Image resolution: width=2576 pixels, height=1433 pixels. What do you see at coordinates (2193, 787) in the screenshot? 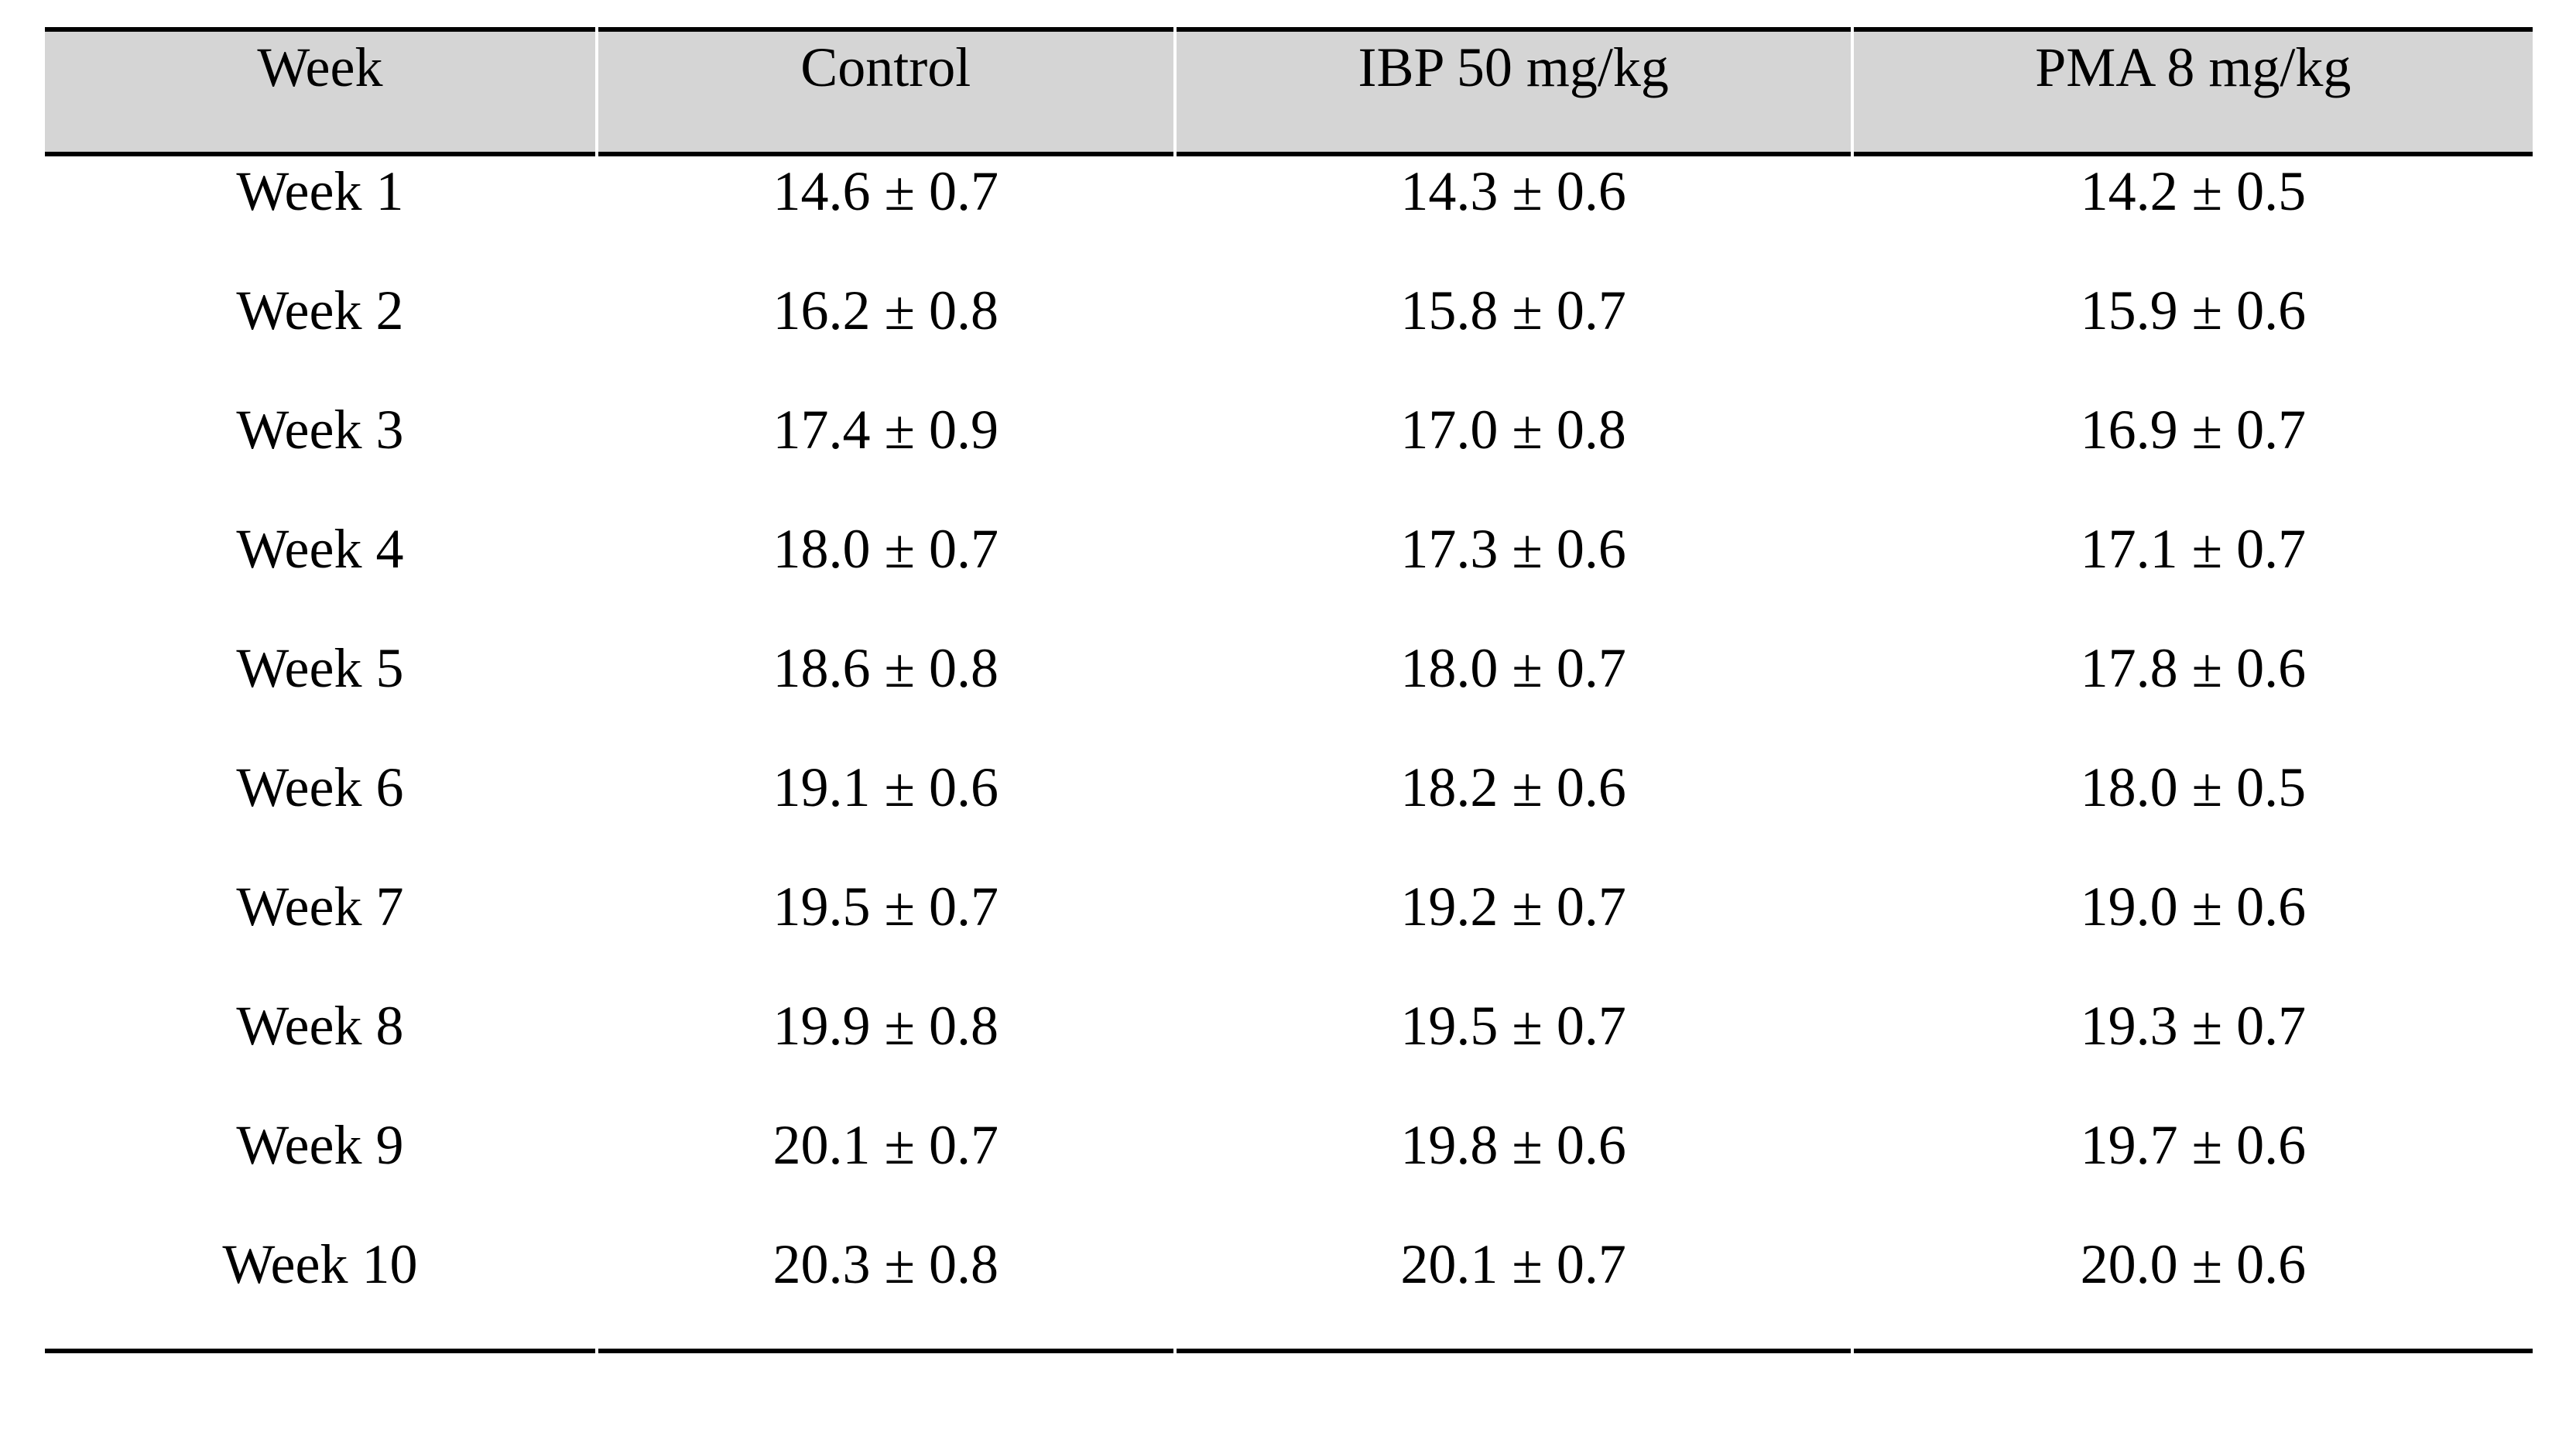
I see `value-cell: 18.0 ± 0.5` at bounding box center [2193, 787].